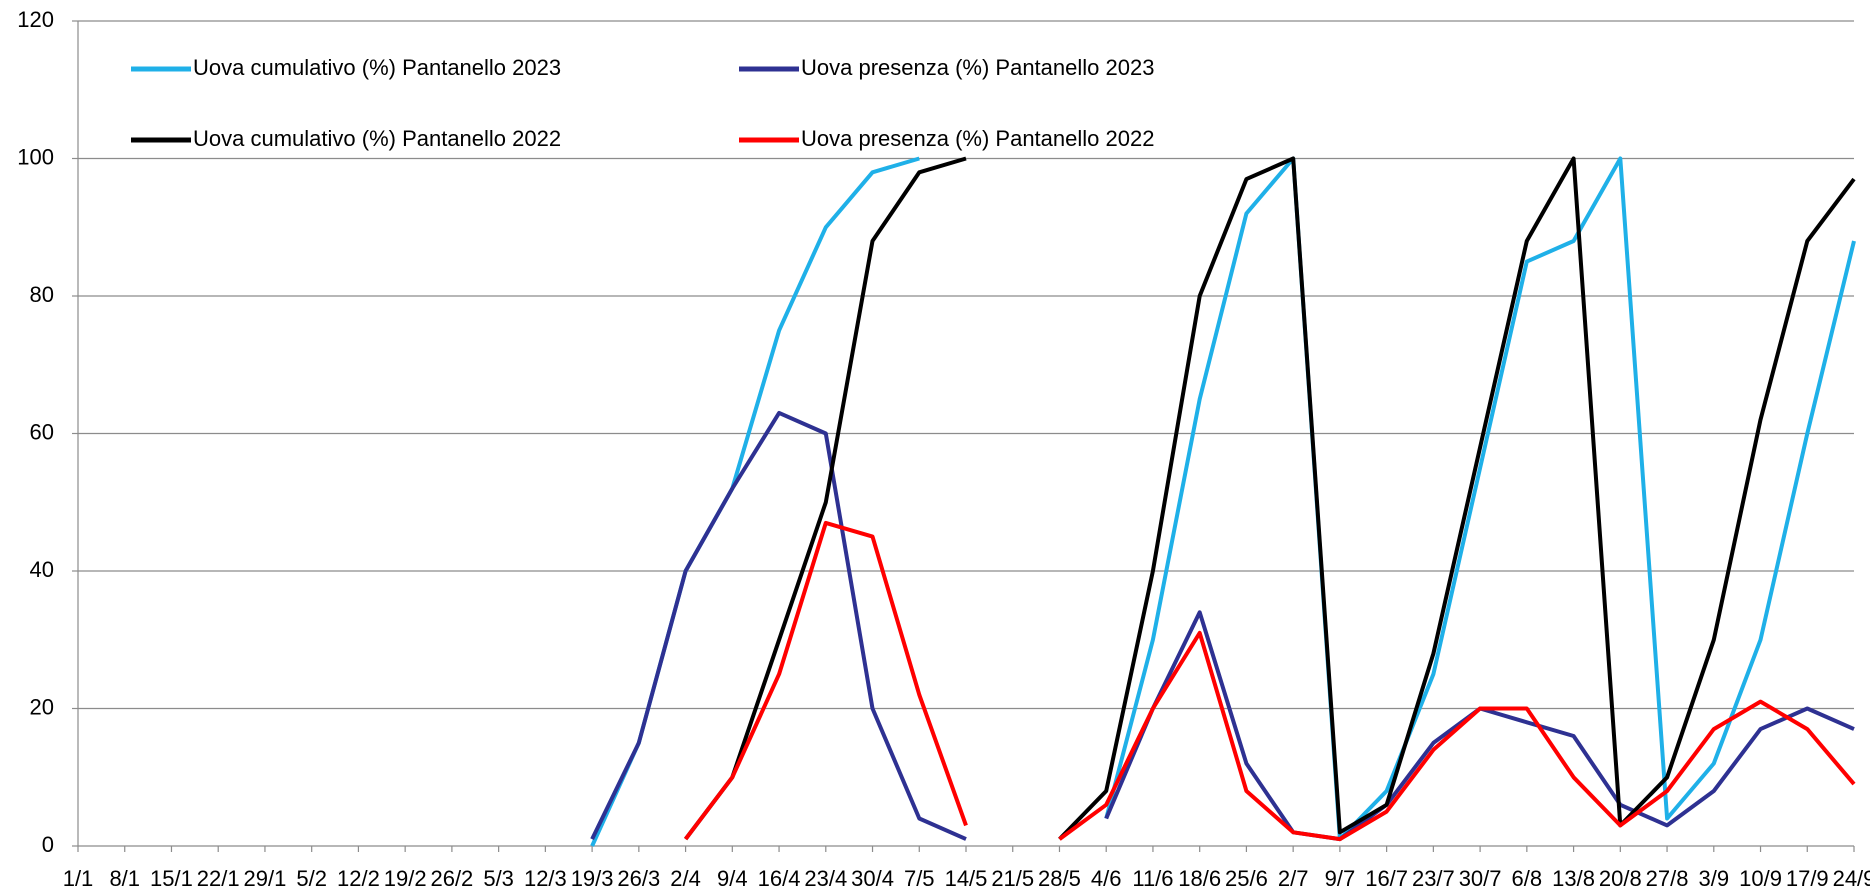 The image size is (1870, 889). I want to click on legend-label: Uova cumulativo (%) Pantanello 2022, so click(377, 138).